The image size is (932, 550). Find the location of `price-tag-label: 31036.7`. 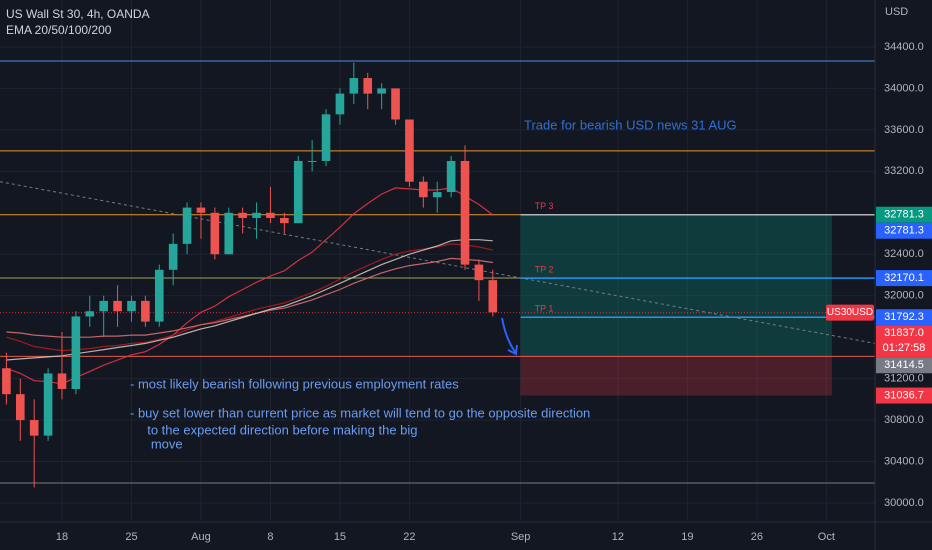

price-tag-label: 31036.7 is located at coordinates (904, 395).